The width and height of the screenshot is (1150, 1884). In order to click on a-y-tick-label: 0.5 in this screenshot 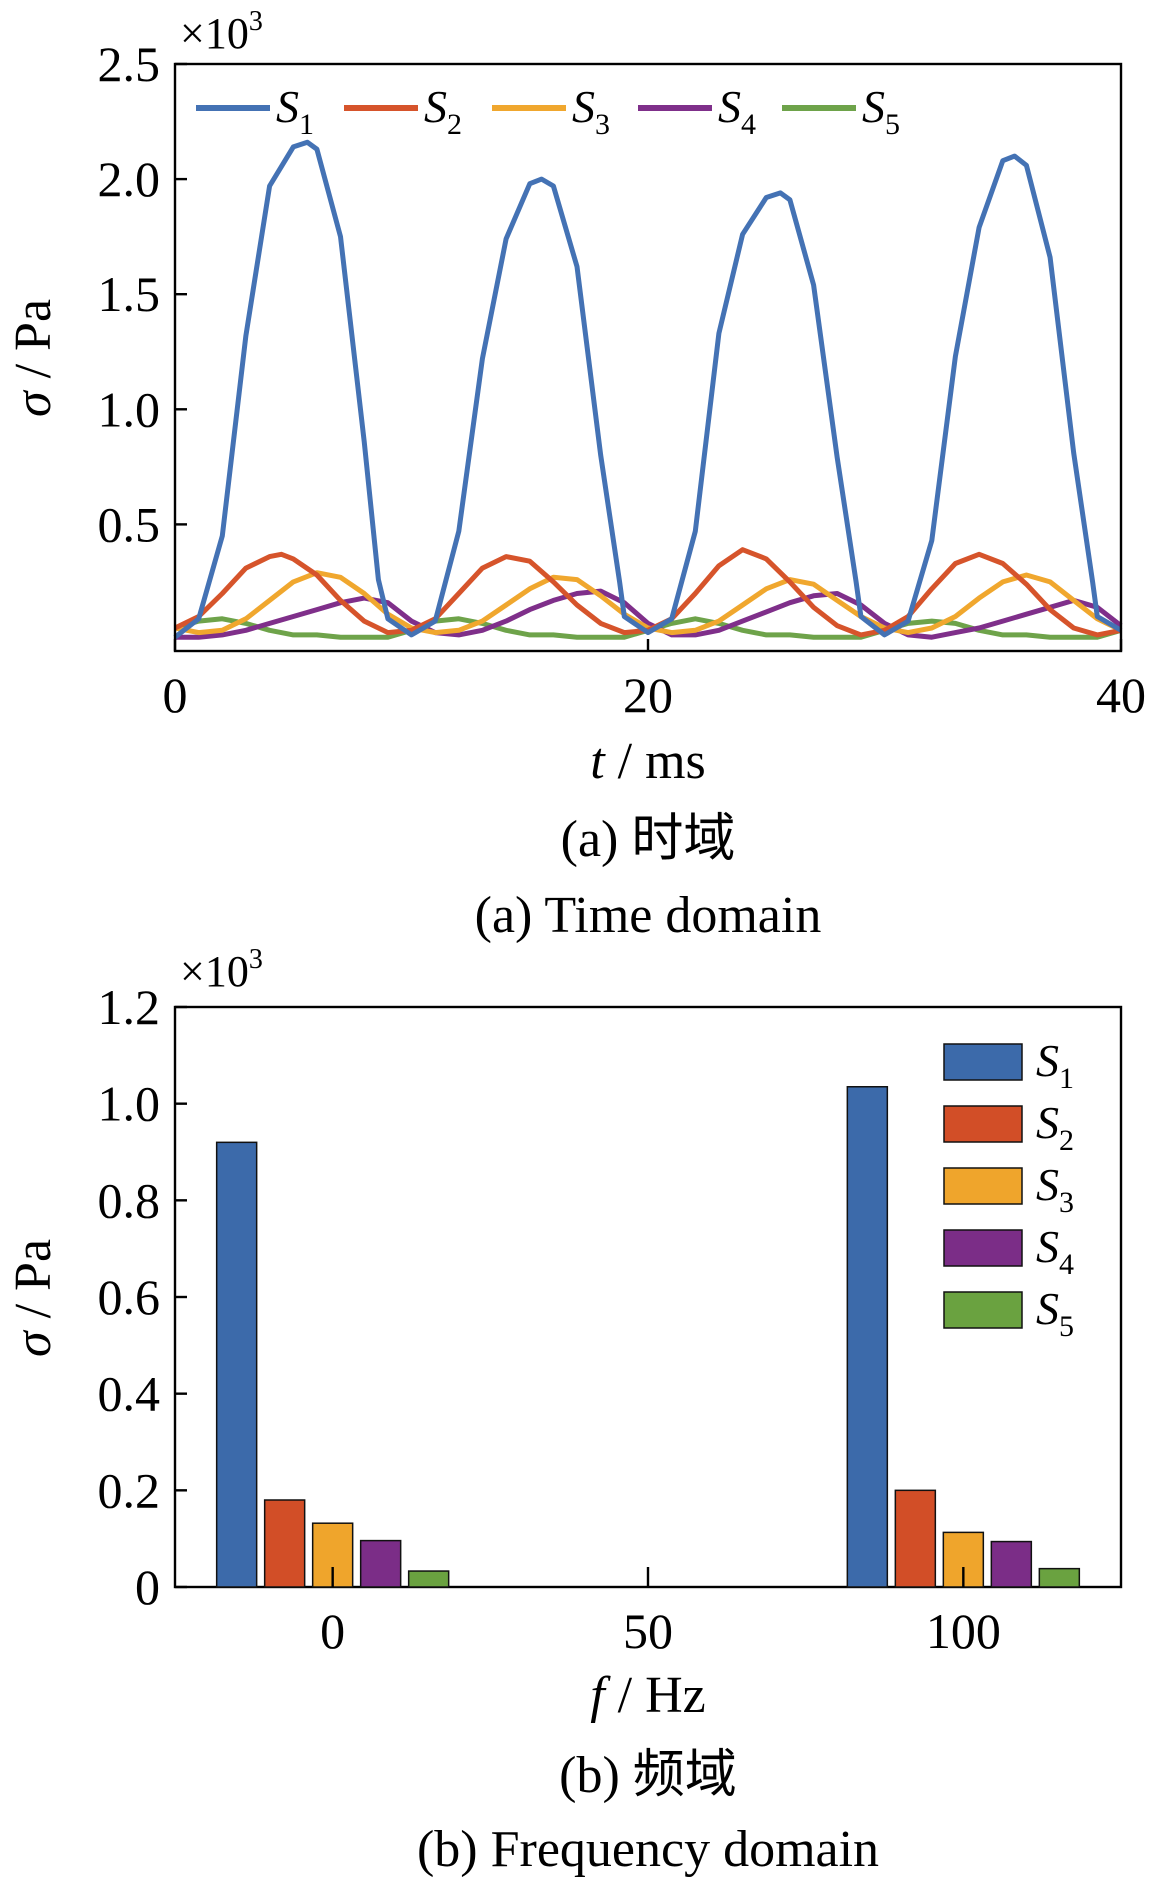, I will do `click(129, 524)`.